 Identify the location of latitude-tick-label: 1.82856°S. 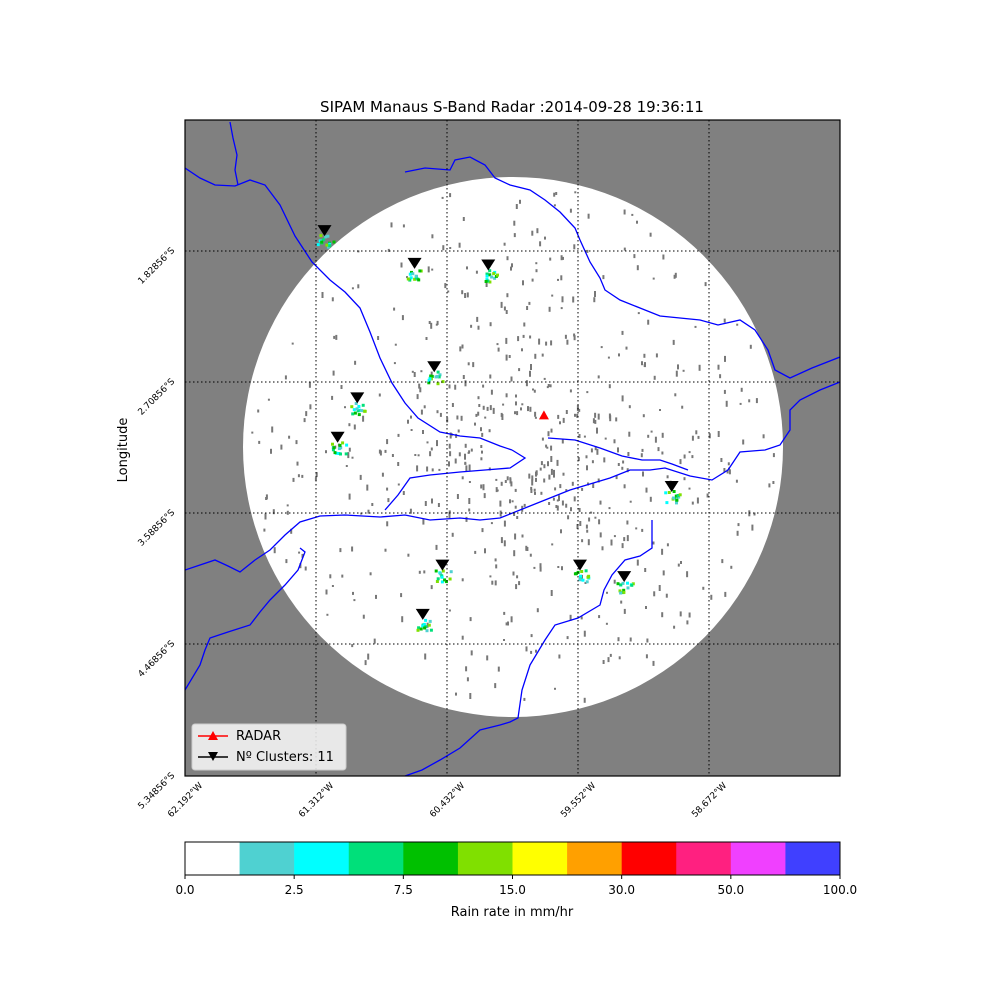
(157, 266).